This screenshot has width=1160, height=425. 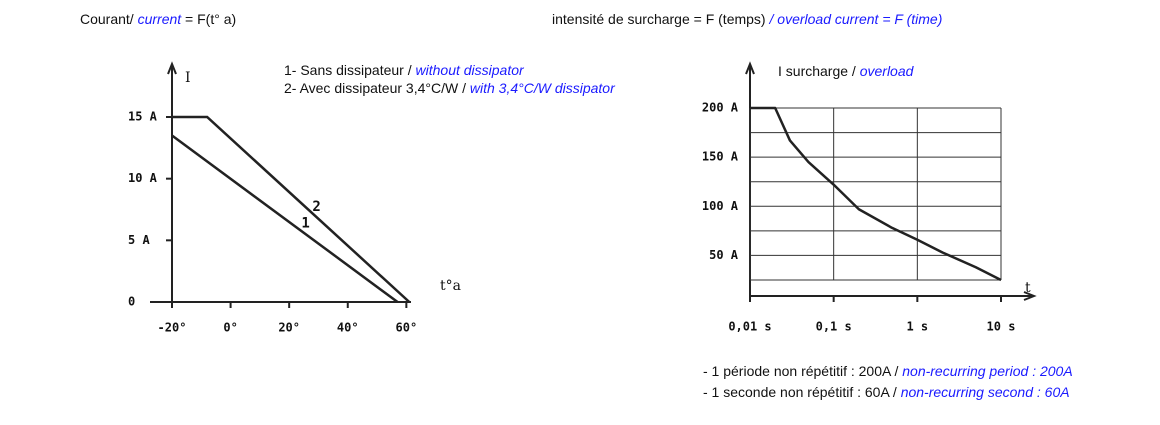 I want to click on y-axis-label: I surcharge / overload, so click(x=846, y=71).